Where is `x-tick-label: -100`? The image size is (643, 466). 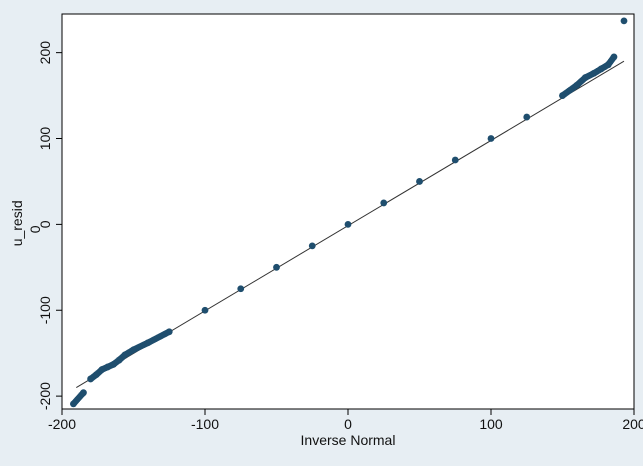 x-tick-label: -100 is located at coordinates (205, 424).